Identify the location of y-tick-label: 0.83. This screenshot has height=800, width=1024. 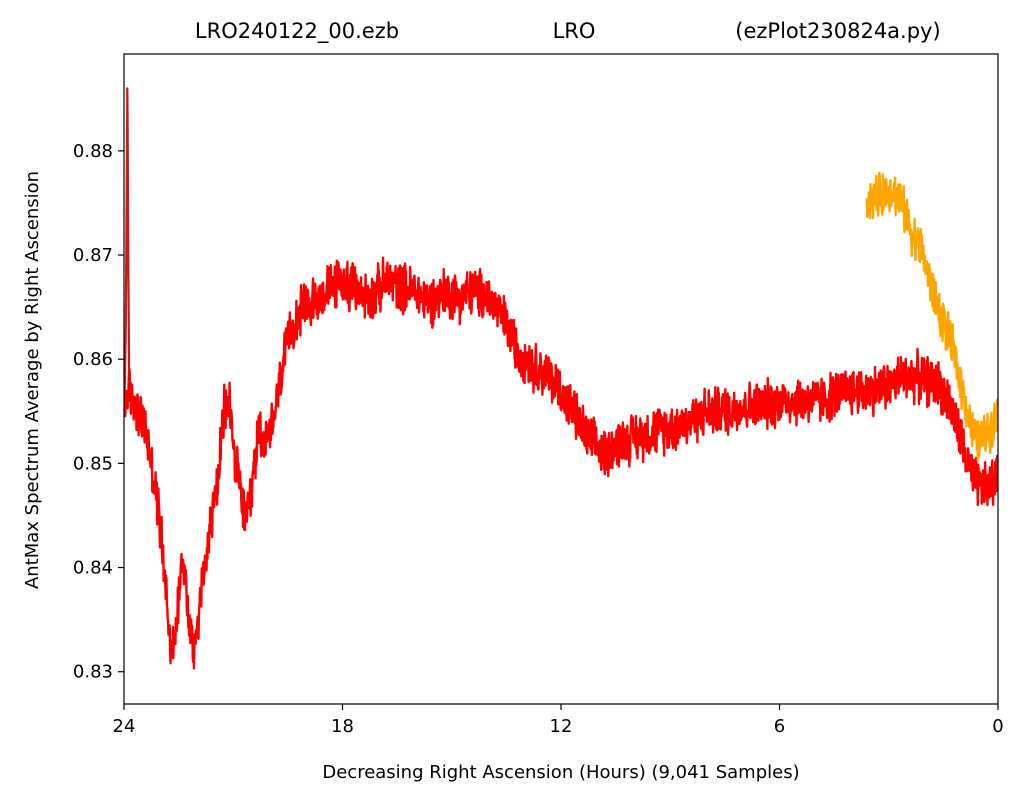
(93, 672).